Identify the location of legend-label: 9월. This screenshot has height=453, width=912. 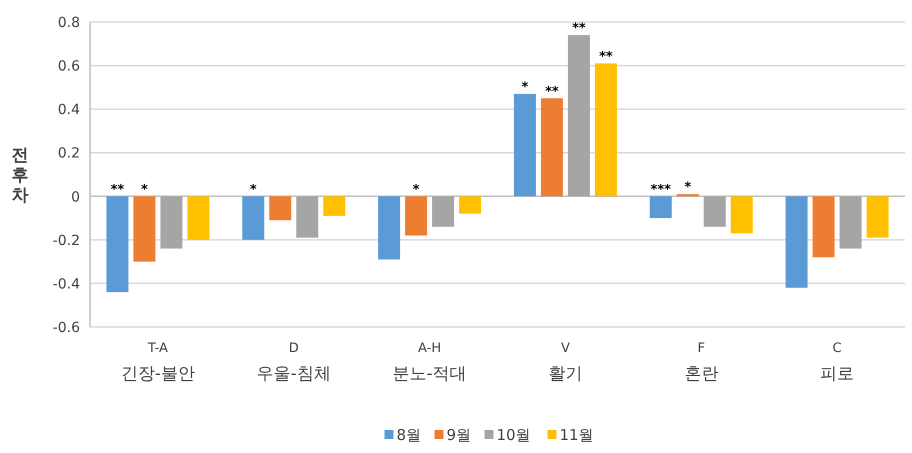
(459, 435).